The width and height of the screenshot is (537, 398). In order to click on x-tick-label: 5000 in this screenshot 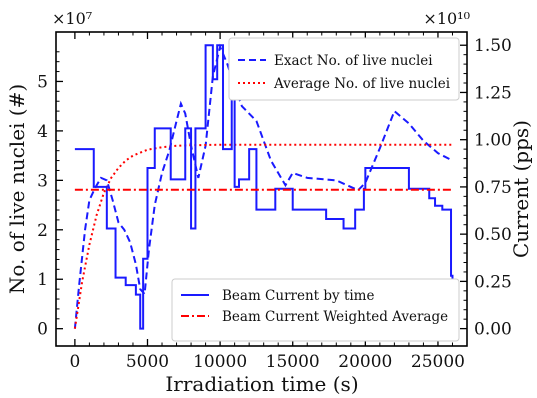, I will do `click(147, 362)`.